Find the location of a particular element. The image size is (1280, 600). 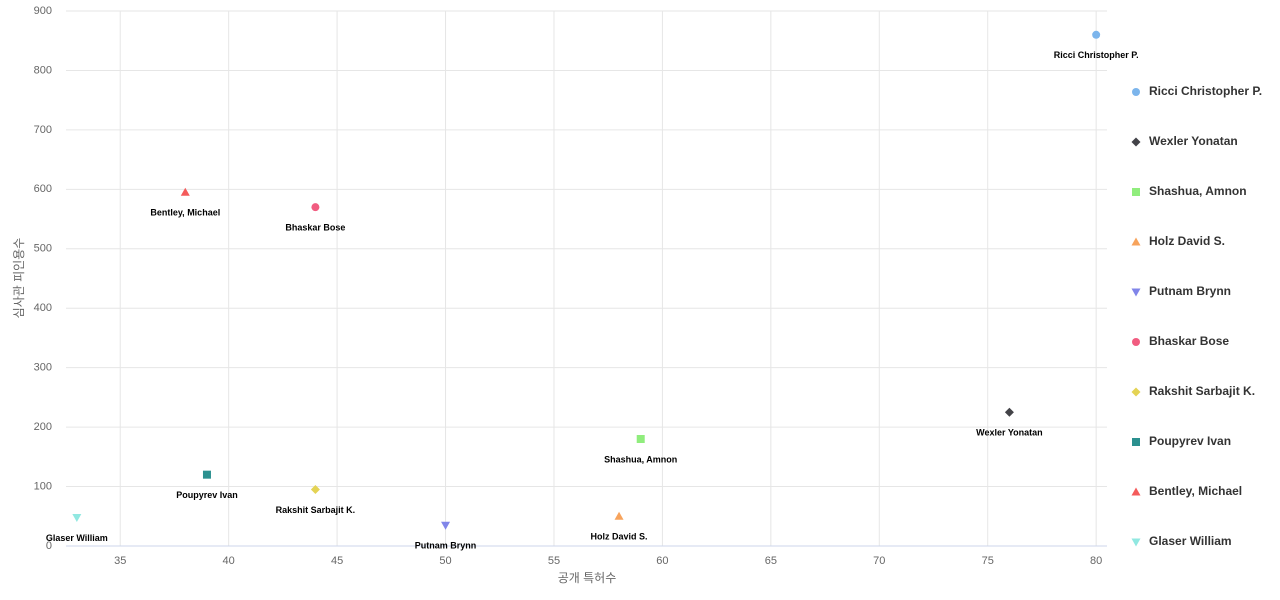

x-tick-label: 65 is located at coordinates (771, 561).